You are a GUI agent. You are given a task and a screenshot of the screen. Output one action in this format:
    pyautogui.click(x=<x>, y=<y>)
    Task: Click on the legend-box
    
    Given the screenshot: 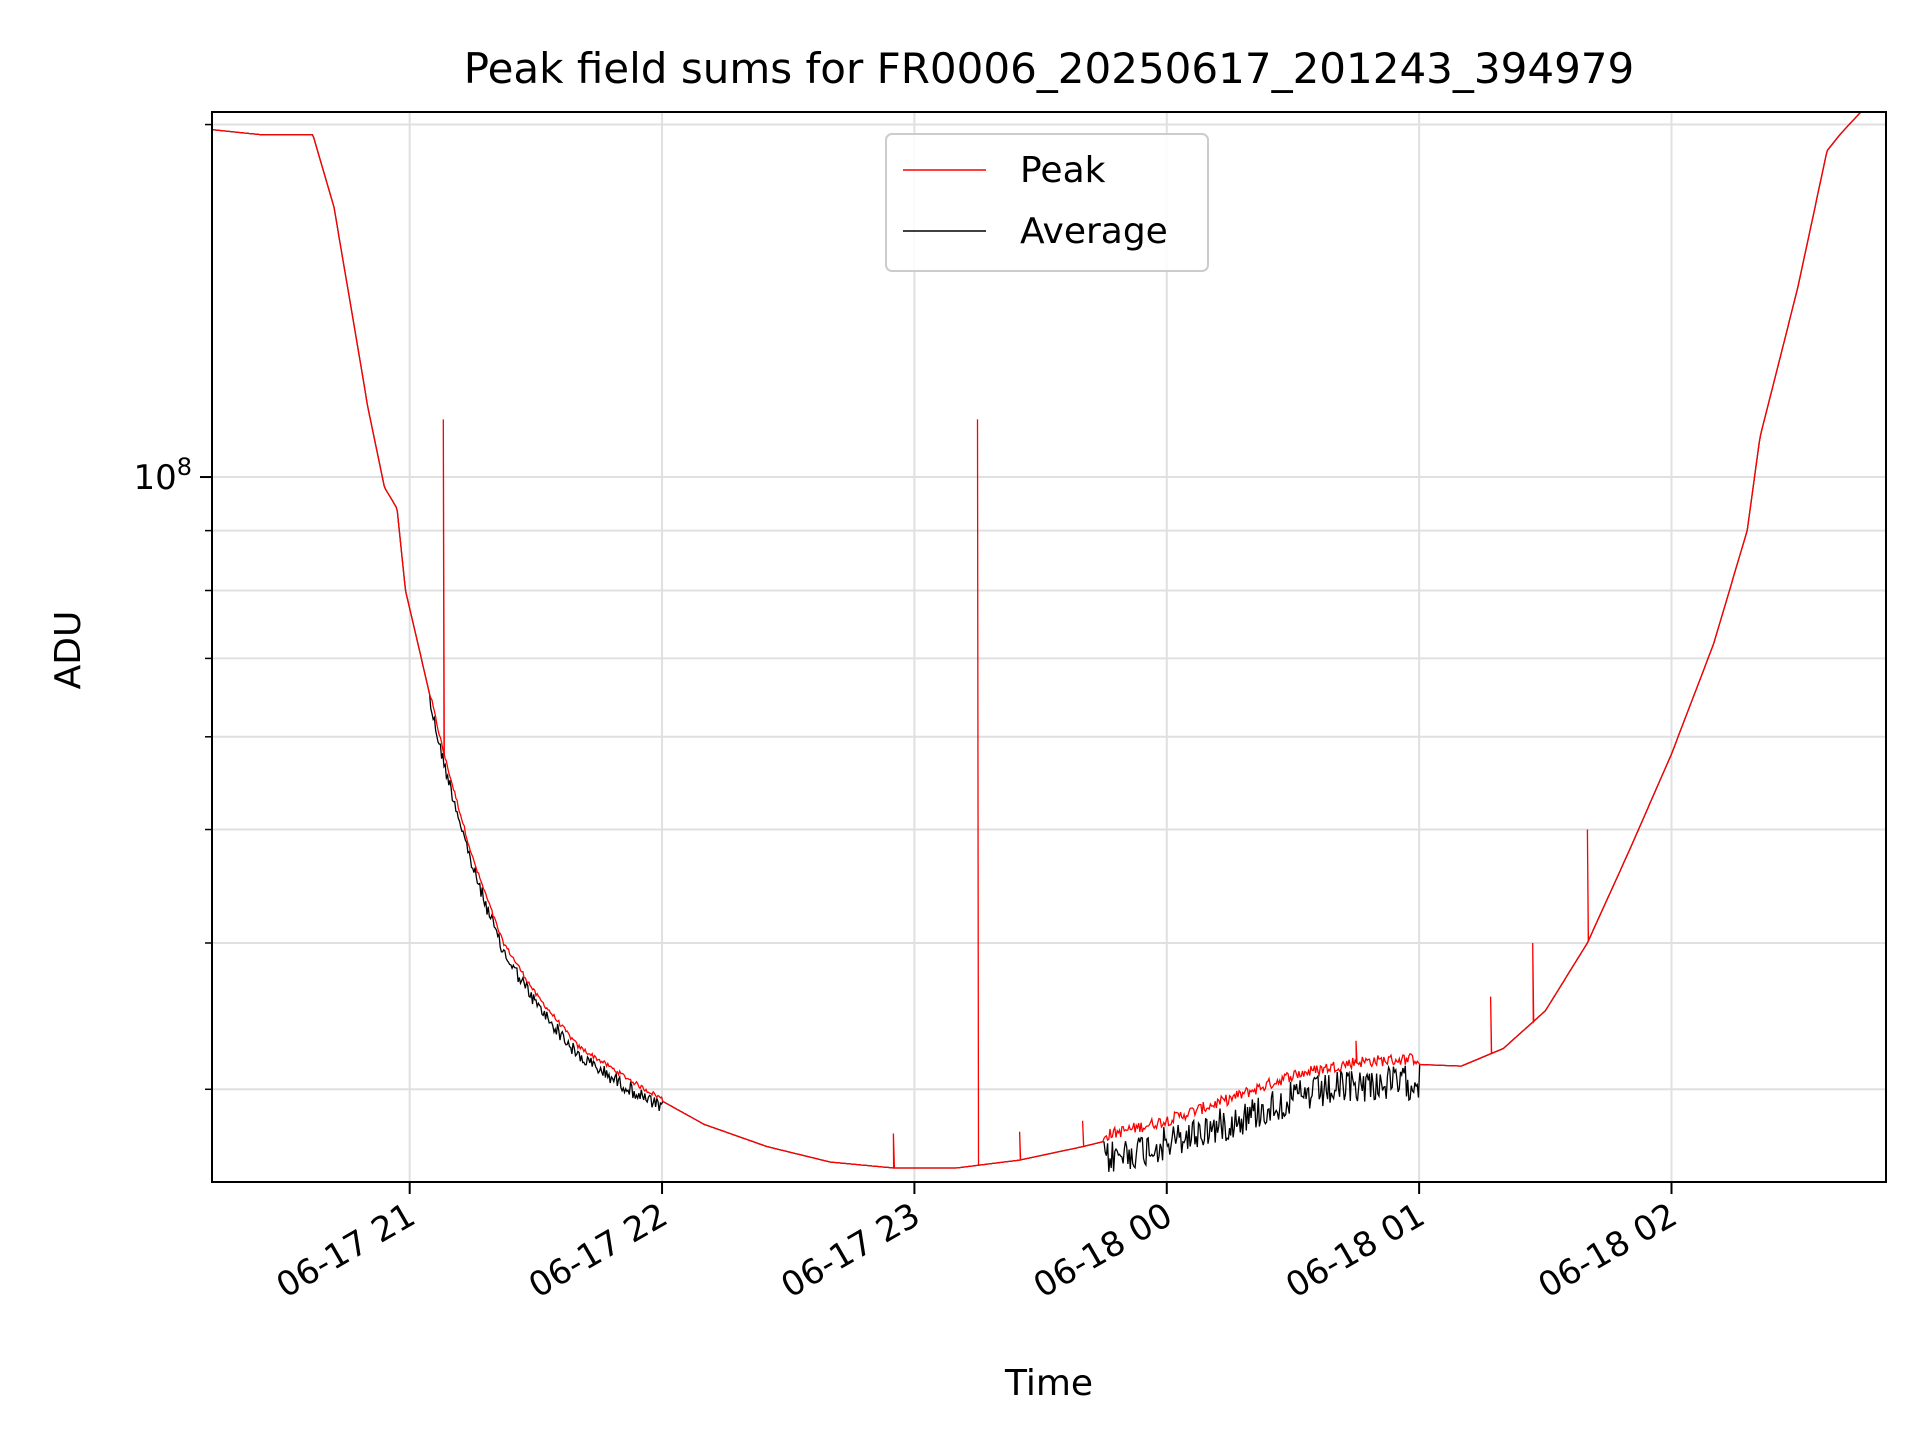 What is the action you would take?
    pyautogui.click(x=1047, y=202)
    